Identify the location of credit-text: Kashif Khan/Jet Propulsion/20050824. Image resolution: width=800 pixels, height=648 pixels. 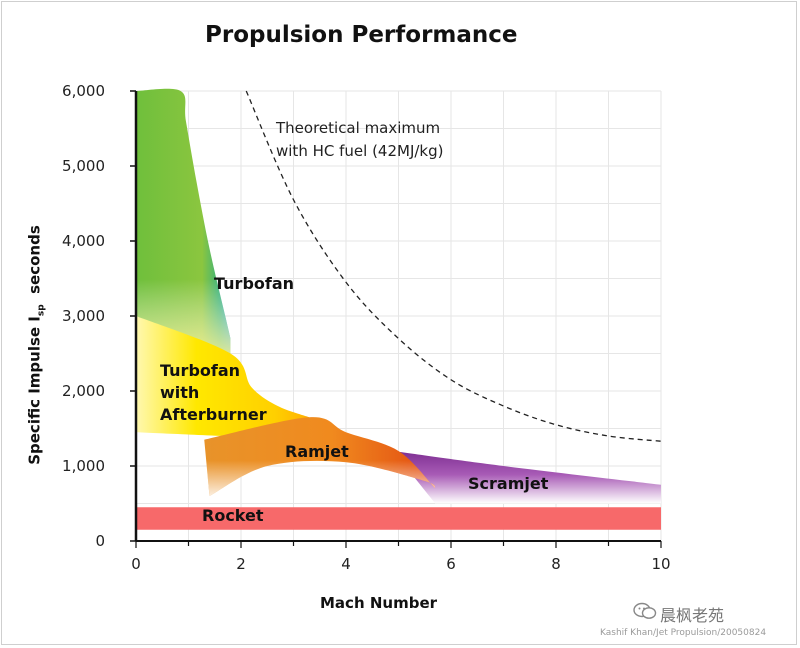
(683, 633).